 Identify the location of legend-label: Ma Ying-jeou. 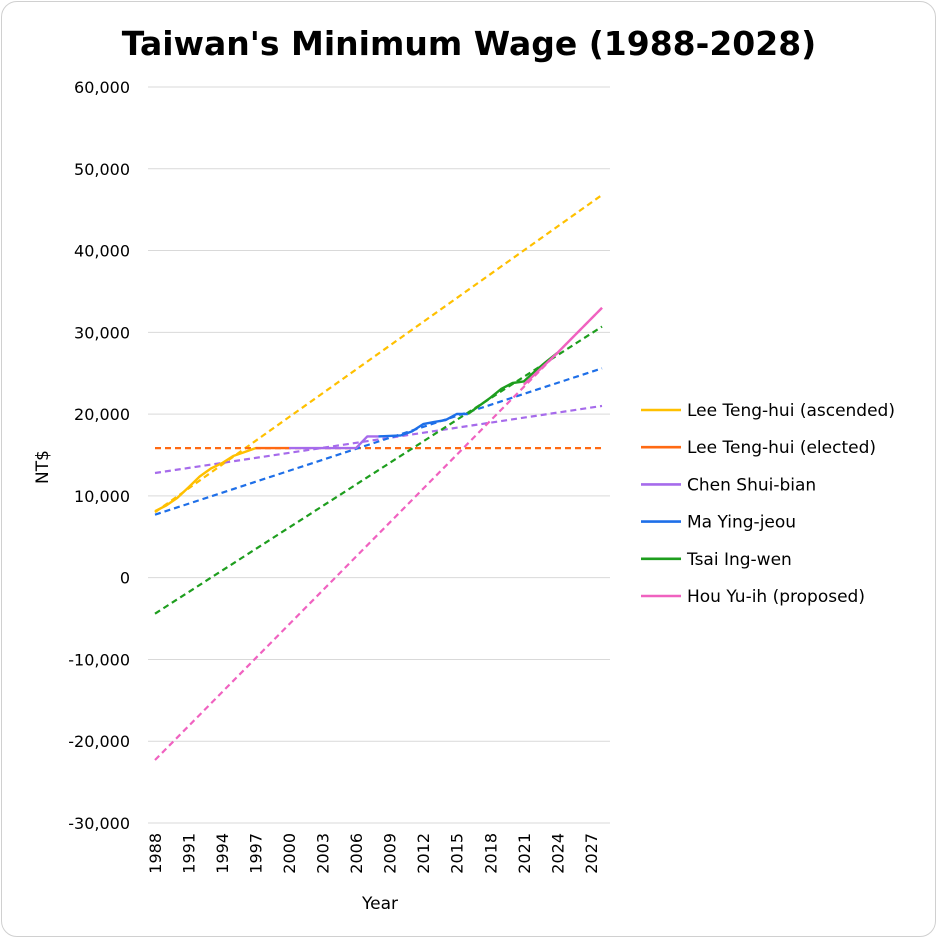
(741, 523).